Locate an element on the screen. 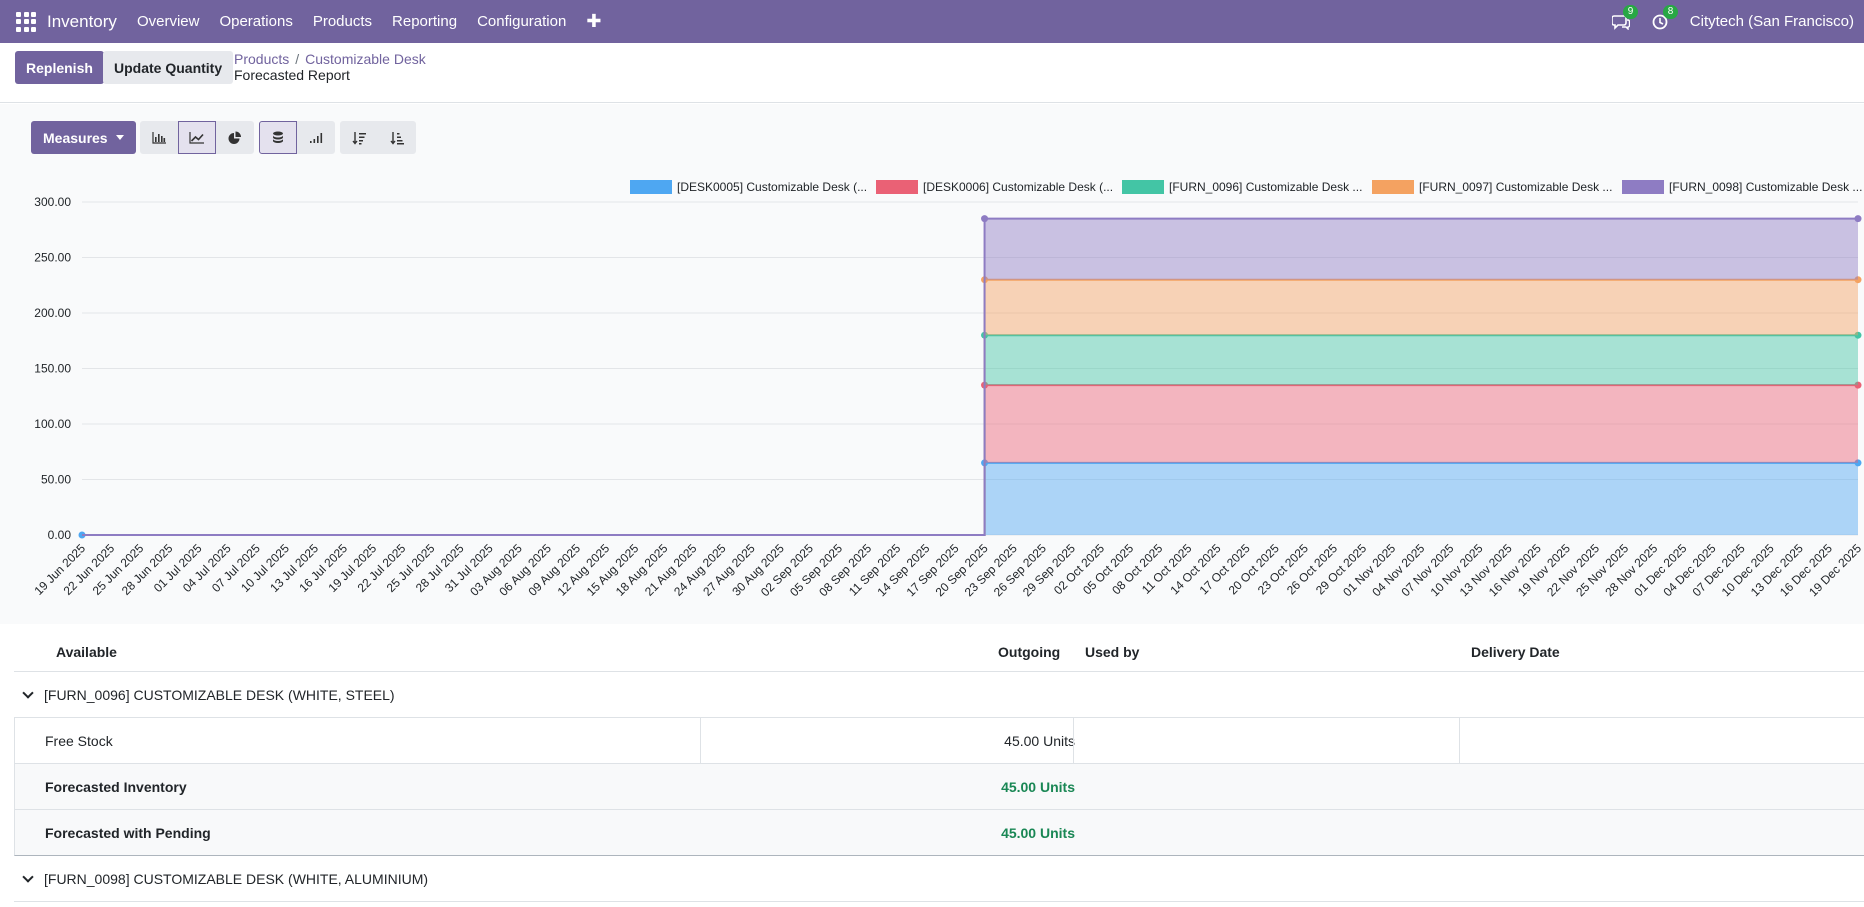  apps-menu-icon is located at coordinates (26, 21).